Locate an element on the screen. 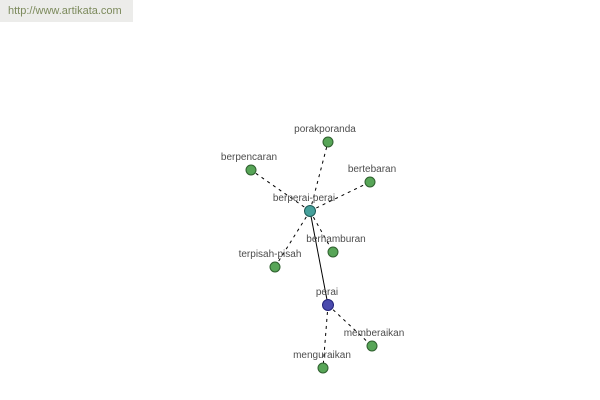  node-label: berhamburan is located at coordinates (336, 239).